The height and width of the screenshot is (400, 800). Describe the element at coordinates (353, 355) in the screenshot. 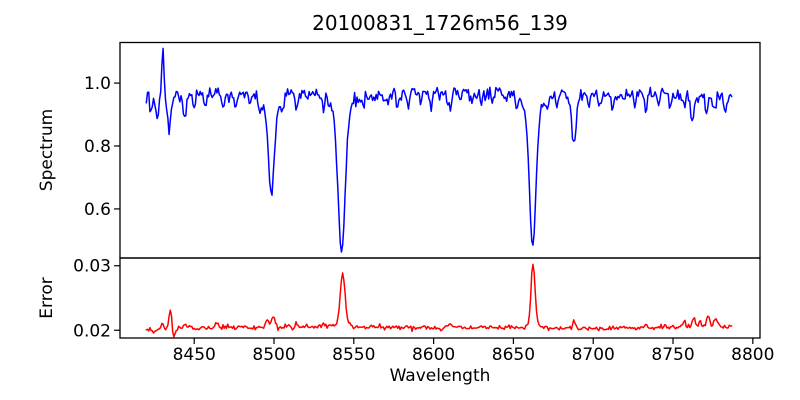

I see `x-tick-label: 8550` at that location.